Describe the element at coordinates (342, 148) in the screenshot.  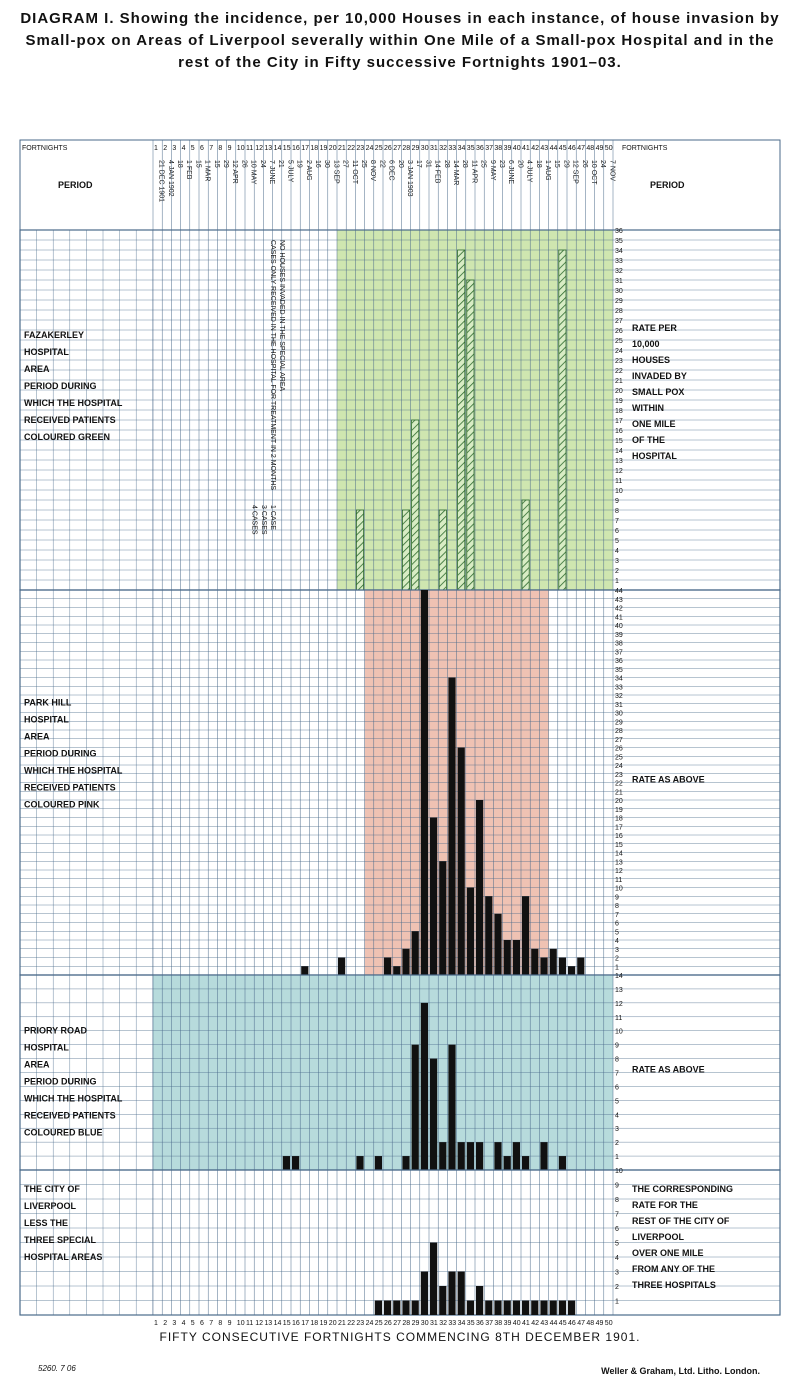
I see `fortnight-number: 21` at that location.